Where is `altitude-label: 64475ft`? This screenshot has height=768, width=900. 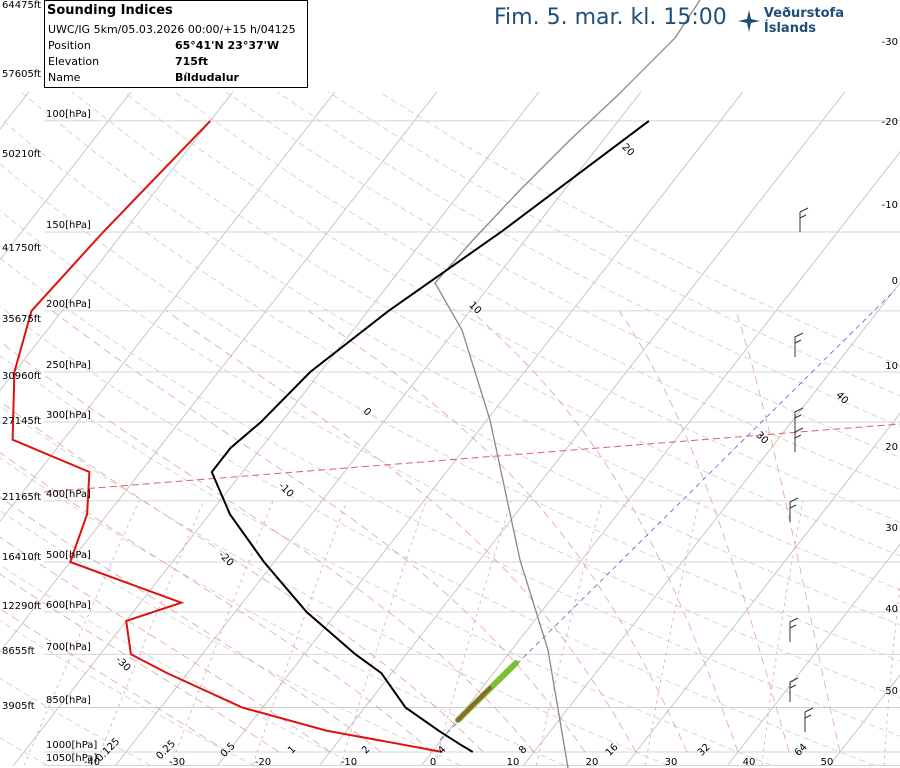 altitude-label: 64475ft is located at coordinates (22, 5).